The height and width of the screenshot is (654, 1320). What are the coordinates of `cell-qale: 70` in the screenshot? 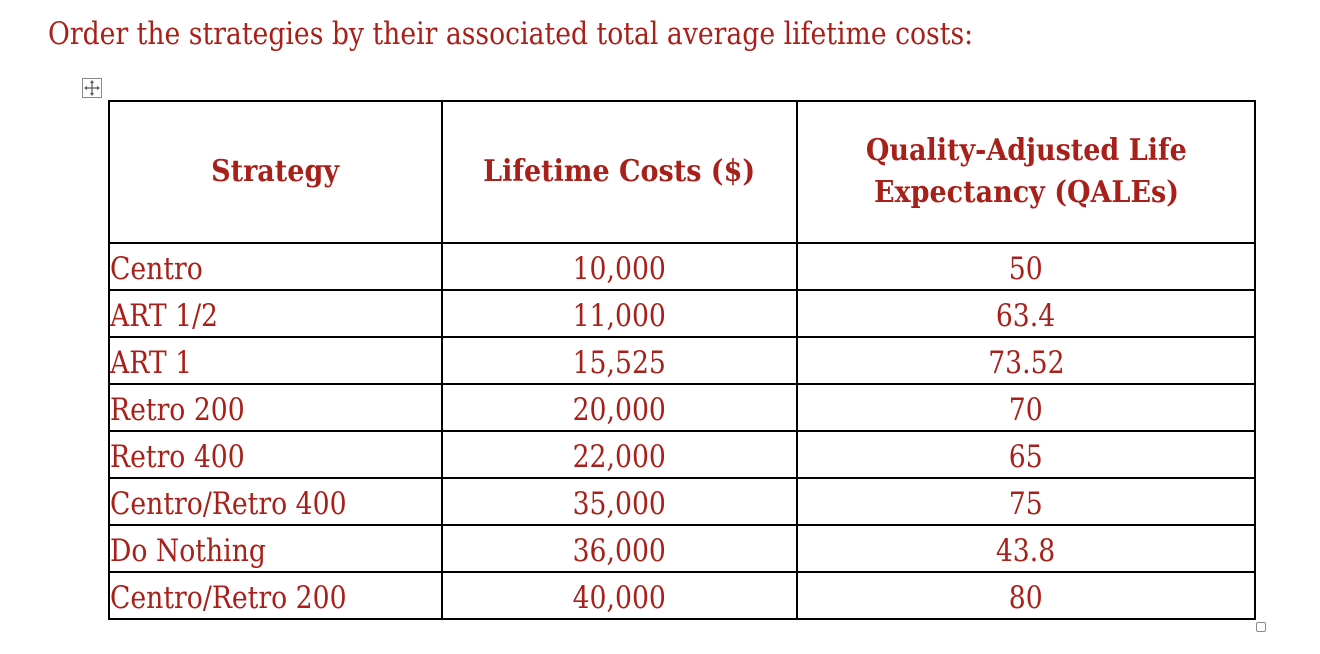 It's located at (1026, 407).